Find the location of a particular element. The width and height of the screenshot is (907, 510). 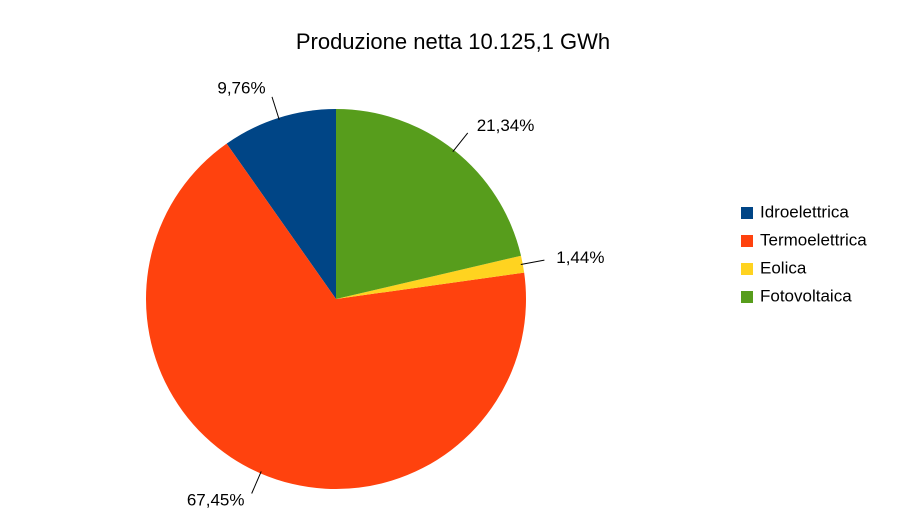

chart-title: Produzione netta 10.125,1 GWh is located at coordinates (453, 41).